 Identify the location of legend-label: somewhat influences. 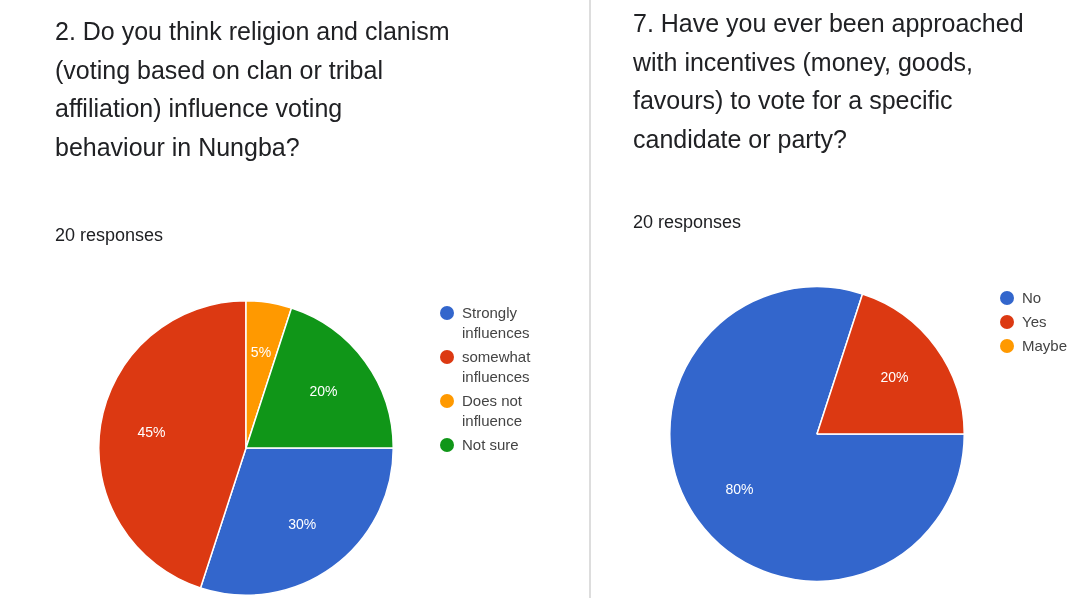
(497, 367).